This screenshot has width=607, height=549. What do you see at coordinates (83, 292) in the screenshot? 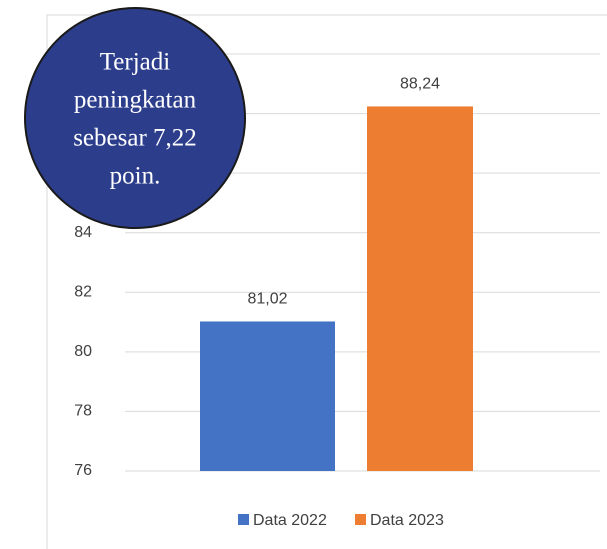
I see `y-tick-label: 82` at bounding box center [83, 292].